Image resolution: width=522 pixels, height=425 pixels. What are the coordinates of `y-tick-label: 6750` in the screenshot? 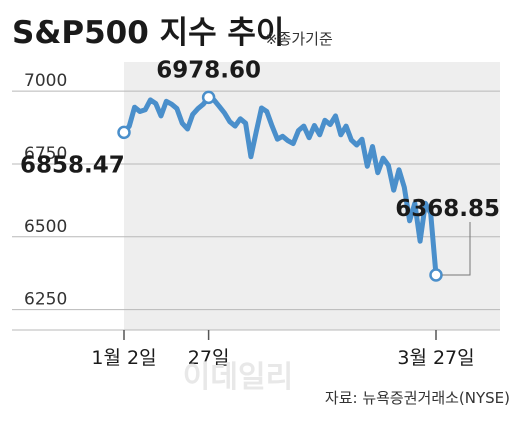 It's located at (45, 154).